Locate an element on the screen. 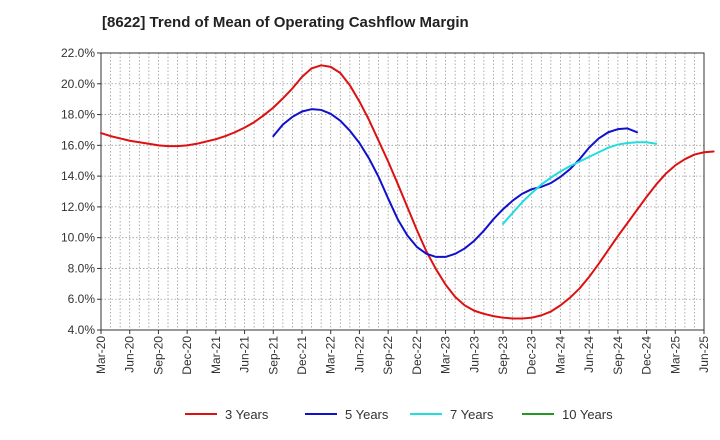 This screenshot has width=720, height=440. y-tick-label: 18.0% is located at coordinates (78, 115).